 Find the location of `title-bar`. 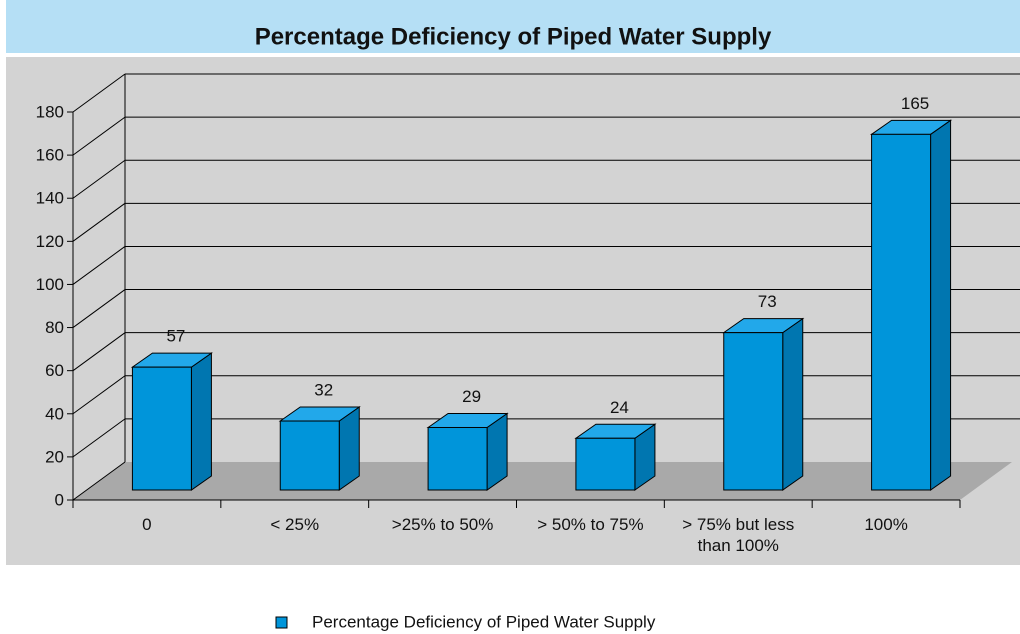

title-bar is located at coordinates (513, 26).